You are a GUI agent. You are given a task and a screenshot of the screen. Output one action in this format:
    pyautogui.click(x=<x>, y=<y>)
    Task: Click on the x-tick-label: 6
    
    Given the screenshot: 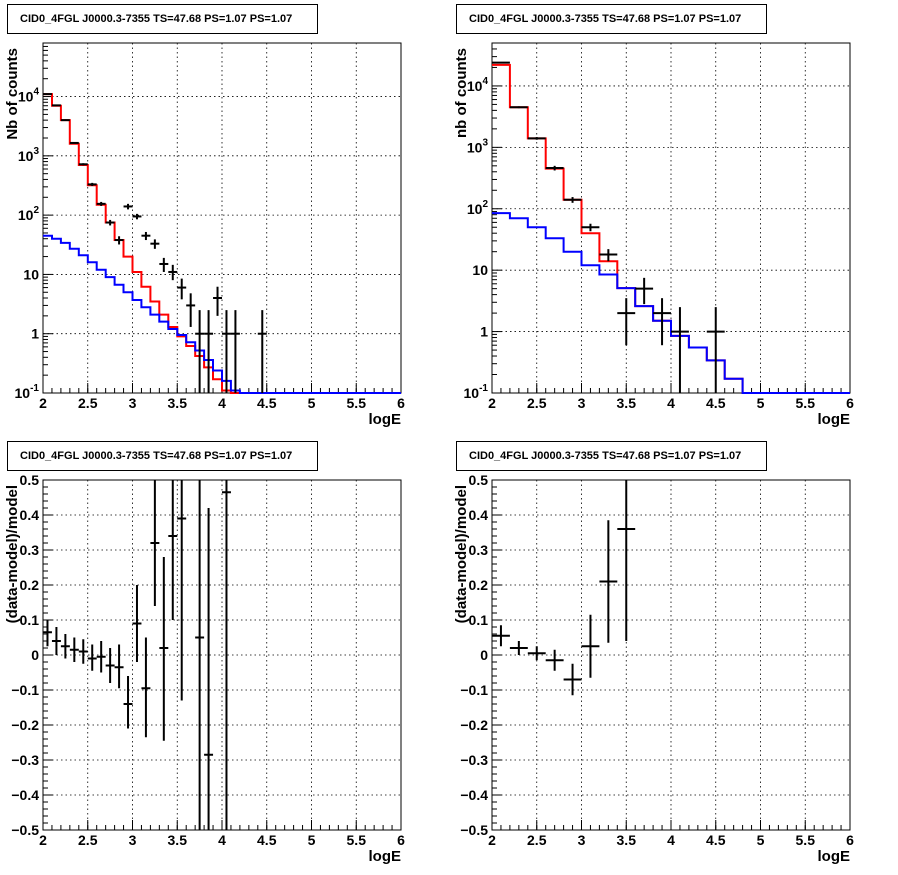 What is the action you would take?
    pyautogui.click(x=850, y=403)
    